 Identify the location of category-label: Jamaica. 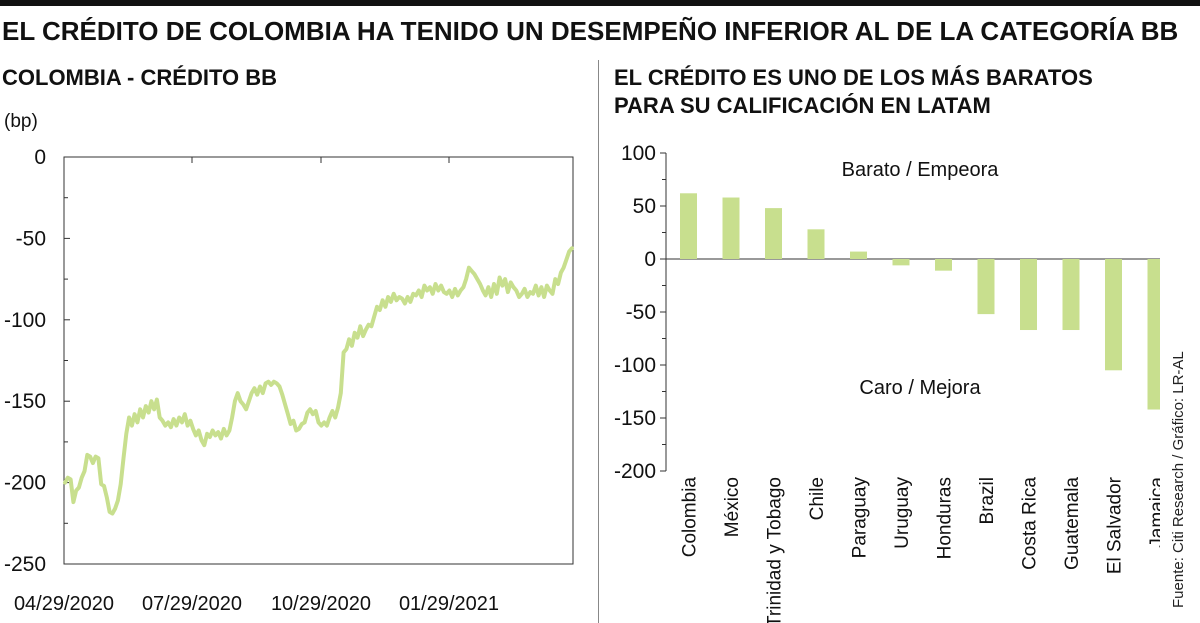
(1153, 512).